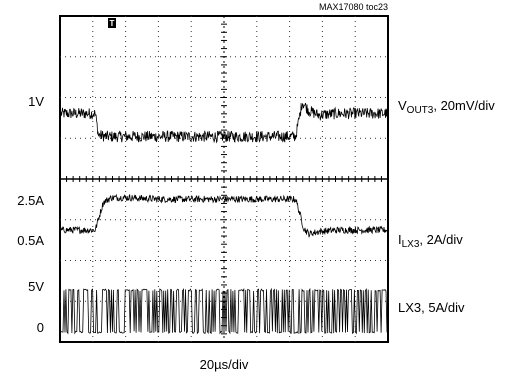 This screenshot has width=514, height=377. What do you see at coordinates (431, 307) in the screenshot?
I see `channel-label-lx3: LX3, 5A/div` at bounding box center [431, 307].